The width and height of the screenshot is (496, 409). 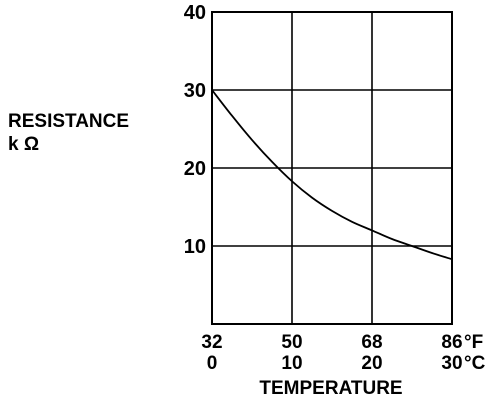 I want to click on y-axis-unit-label: k Ω, so click(x=23, y=144).